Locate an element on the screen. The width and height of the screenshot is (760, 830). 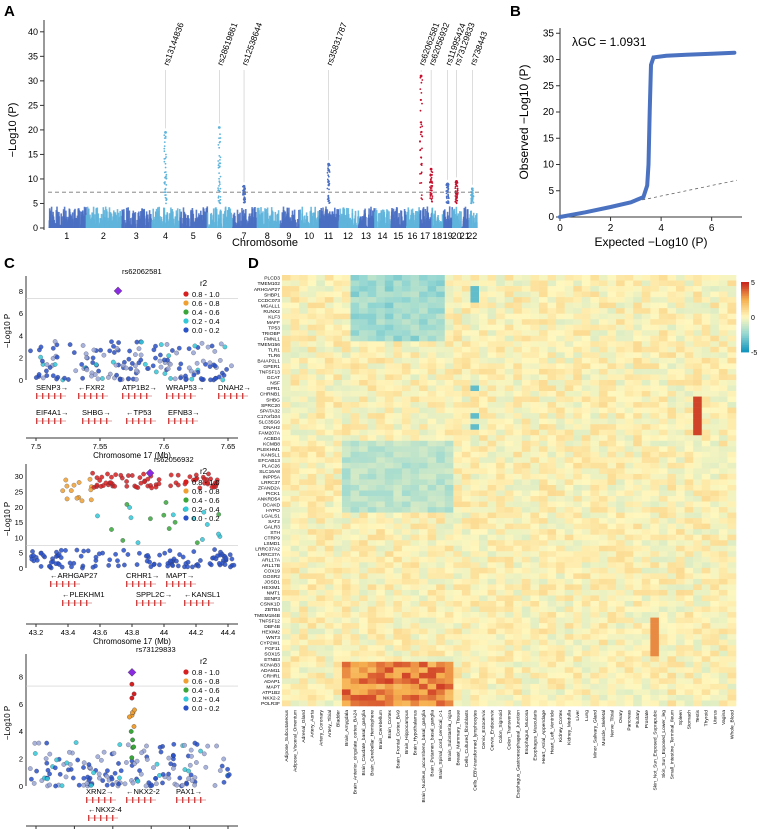
manhattan-y-tick-label: 30 is located at coordinates (33, 81).